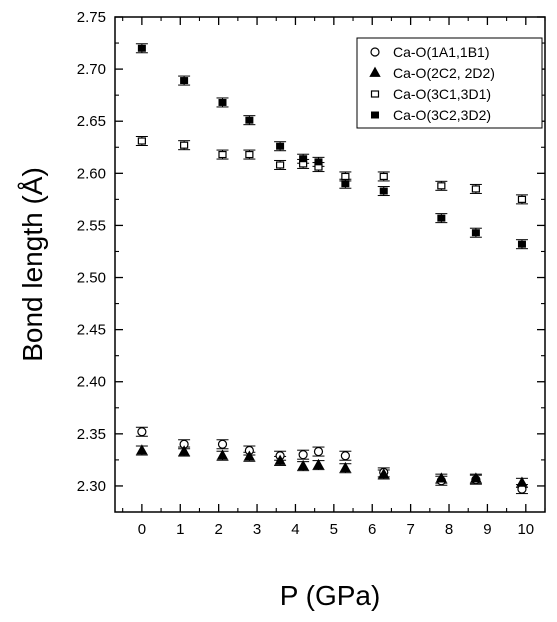 The image size is (557, 622). I want to click on legend-label: Ca-O(1A1,1B1), so click(441, 52).